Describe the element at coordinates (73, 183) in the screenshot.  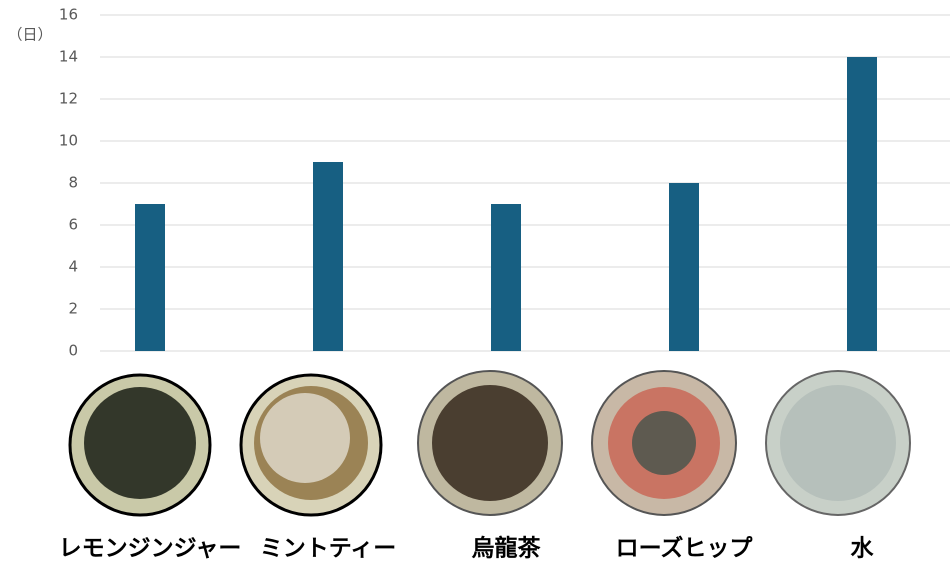
I see `y-tick-label: 8` at that location.